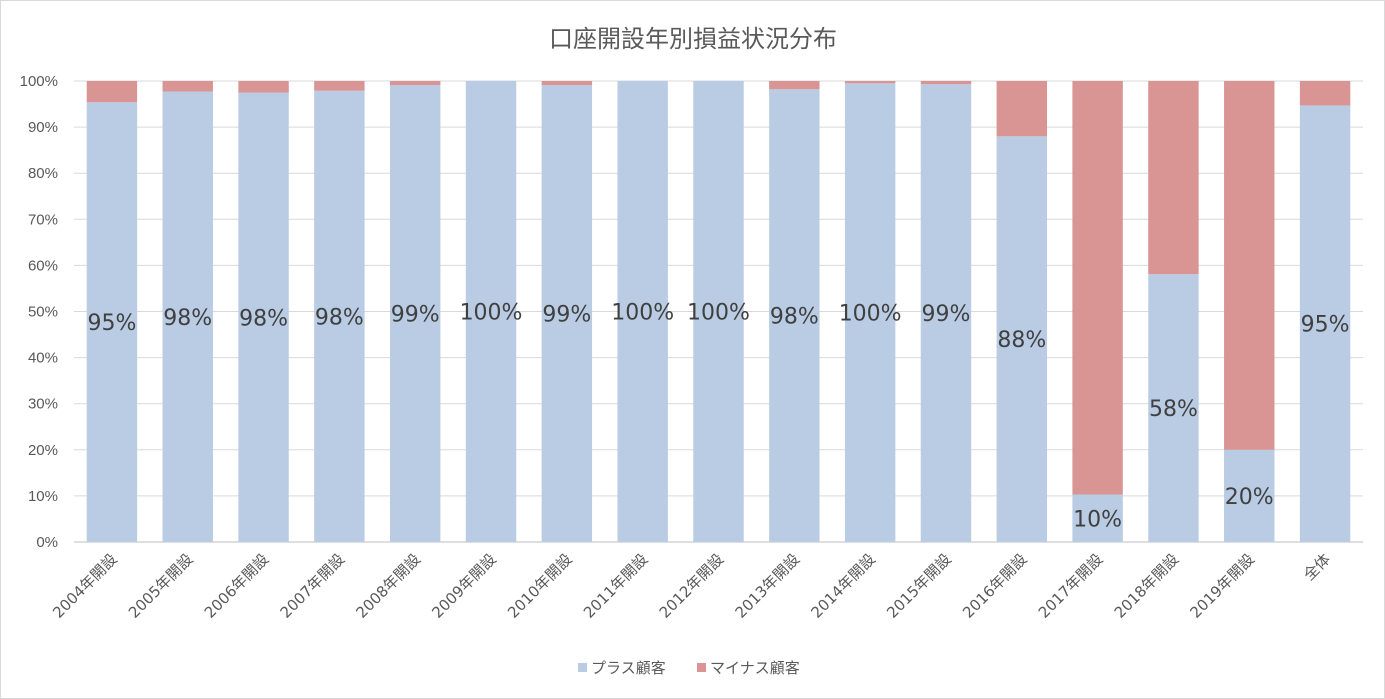  I want to click on y-tick-label: 10%, so click(43, 496).